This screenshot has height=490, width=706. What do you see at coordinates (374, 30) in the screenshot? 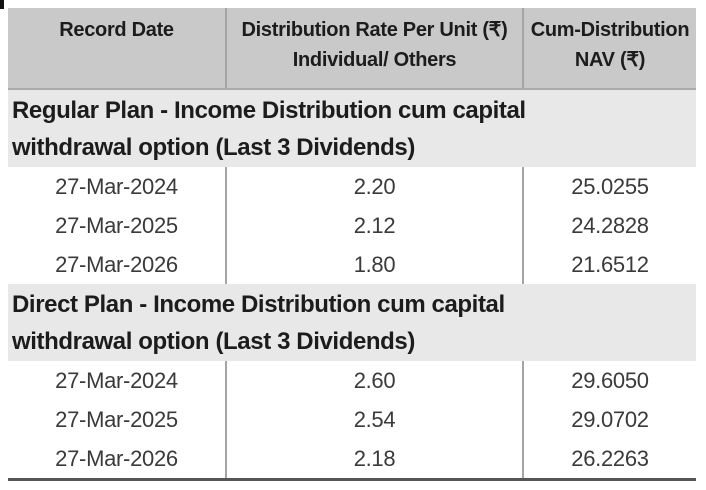
I see `header-distribution-rate-line1: Distribution Rate Per Unit (₹)` at bounding box center [374, 30].